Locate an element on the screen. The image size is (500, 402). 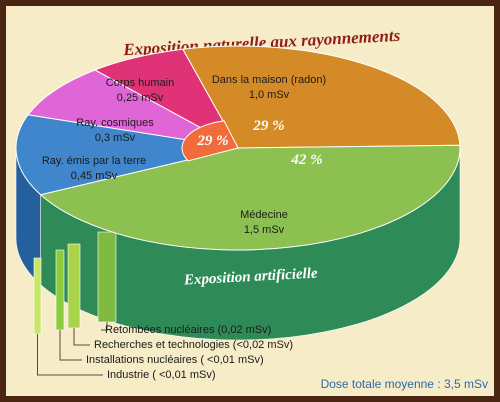
leader-line-fallout is located at coordinates (104, 326).